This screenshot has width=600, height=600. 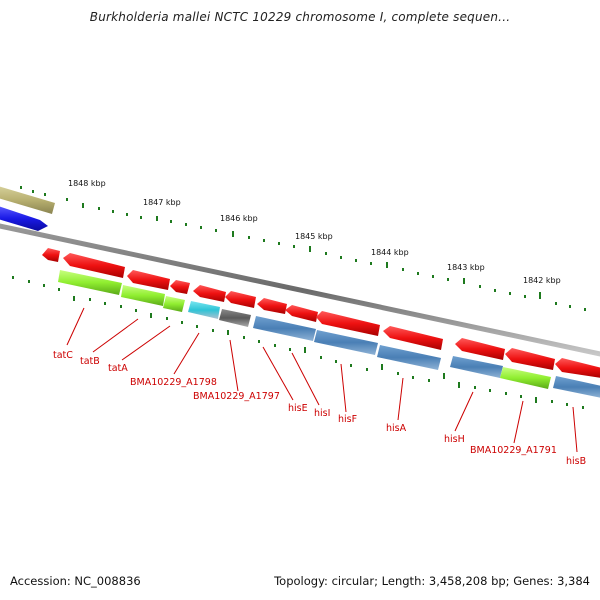 What do you see at coordinates (143, 295) in the screenshot?
I see `gene-tatB` at bounding box center [143, 295].